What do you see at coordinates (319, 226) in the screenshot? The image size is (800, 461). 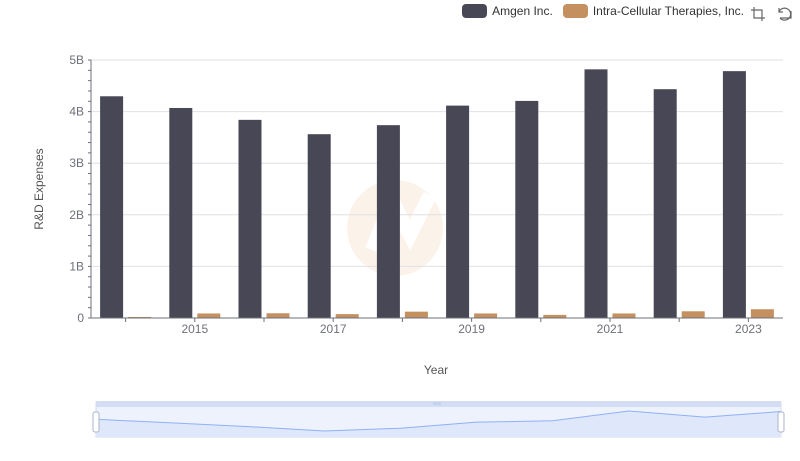 I see `bar-amgen-2017` at bounding box center [319, 226].